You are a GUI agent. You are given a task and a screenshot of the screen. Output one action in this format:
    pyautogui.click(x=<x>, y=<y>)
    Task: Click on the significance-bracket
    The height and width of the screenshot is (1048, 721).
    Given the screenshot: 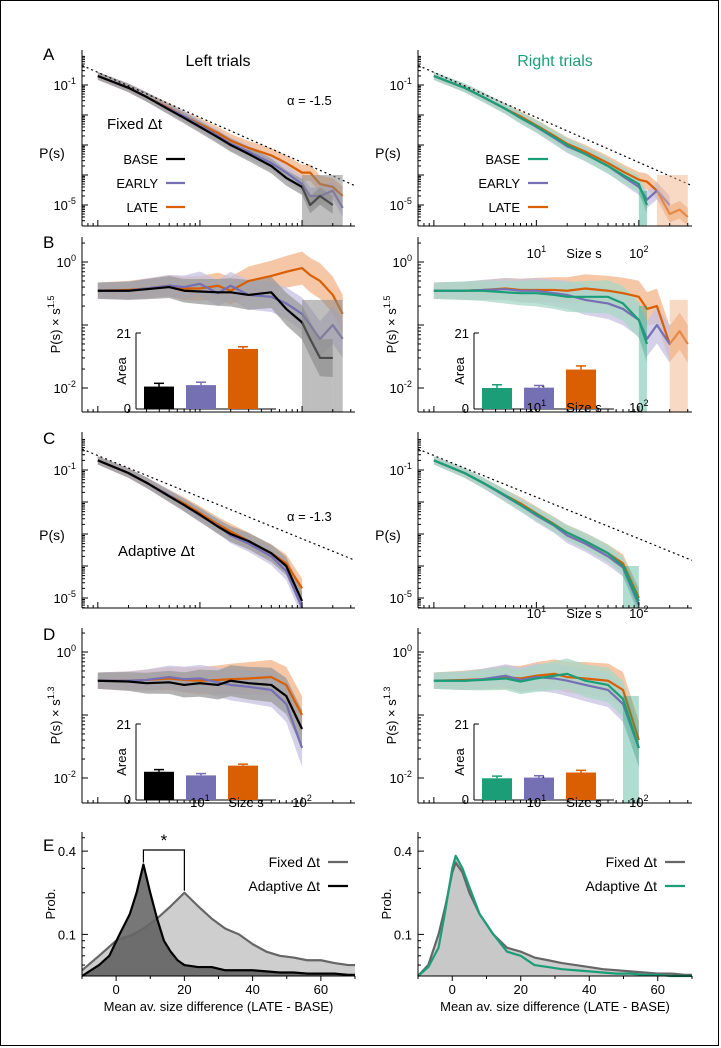 What is the action you would take?
    pyautogui.click(x=163, y=870)
    